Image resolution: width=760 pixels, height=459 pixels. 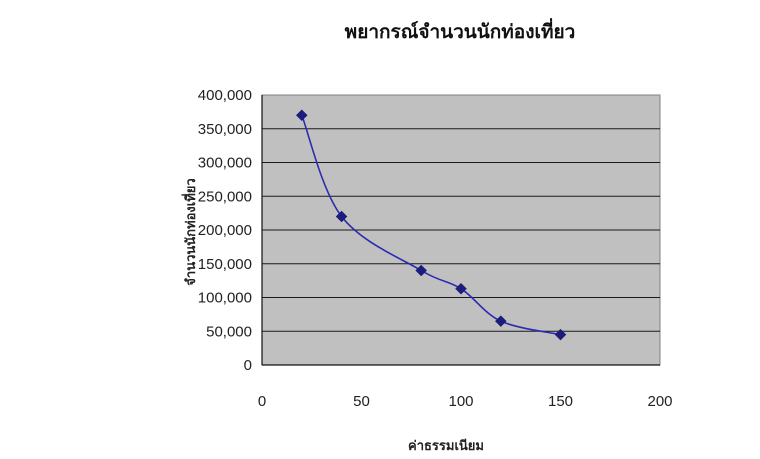 I want to click on y-tick-label: 50,000, so click(x=229, y=331).